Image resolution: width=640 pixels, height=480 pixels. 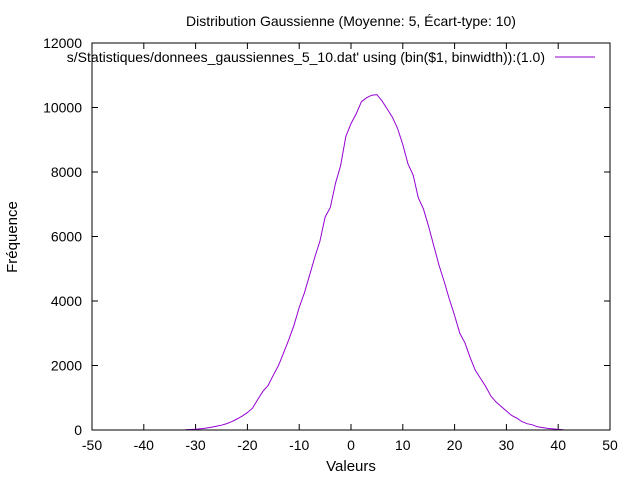 What do you see at coordinates (403, 445) in the screenshot?
I see `x-tick-label: 10` at bounding box center [403, 445].